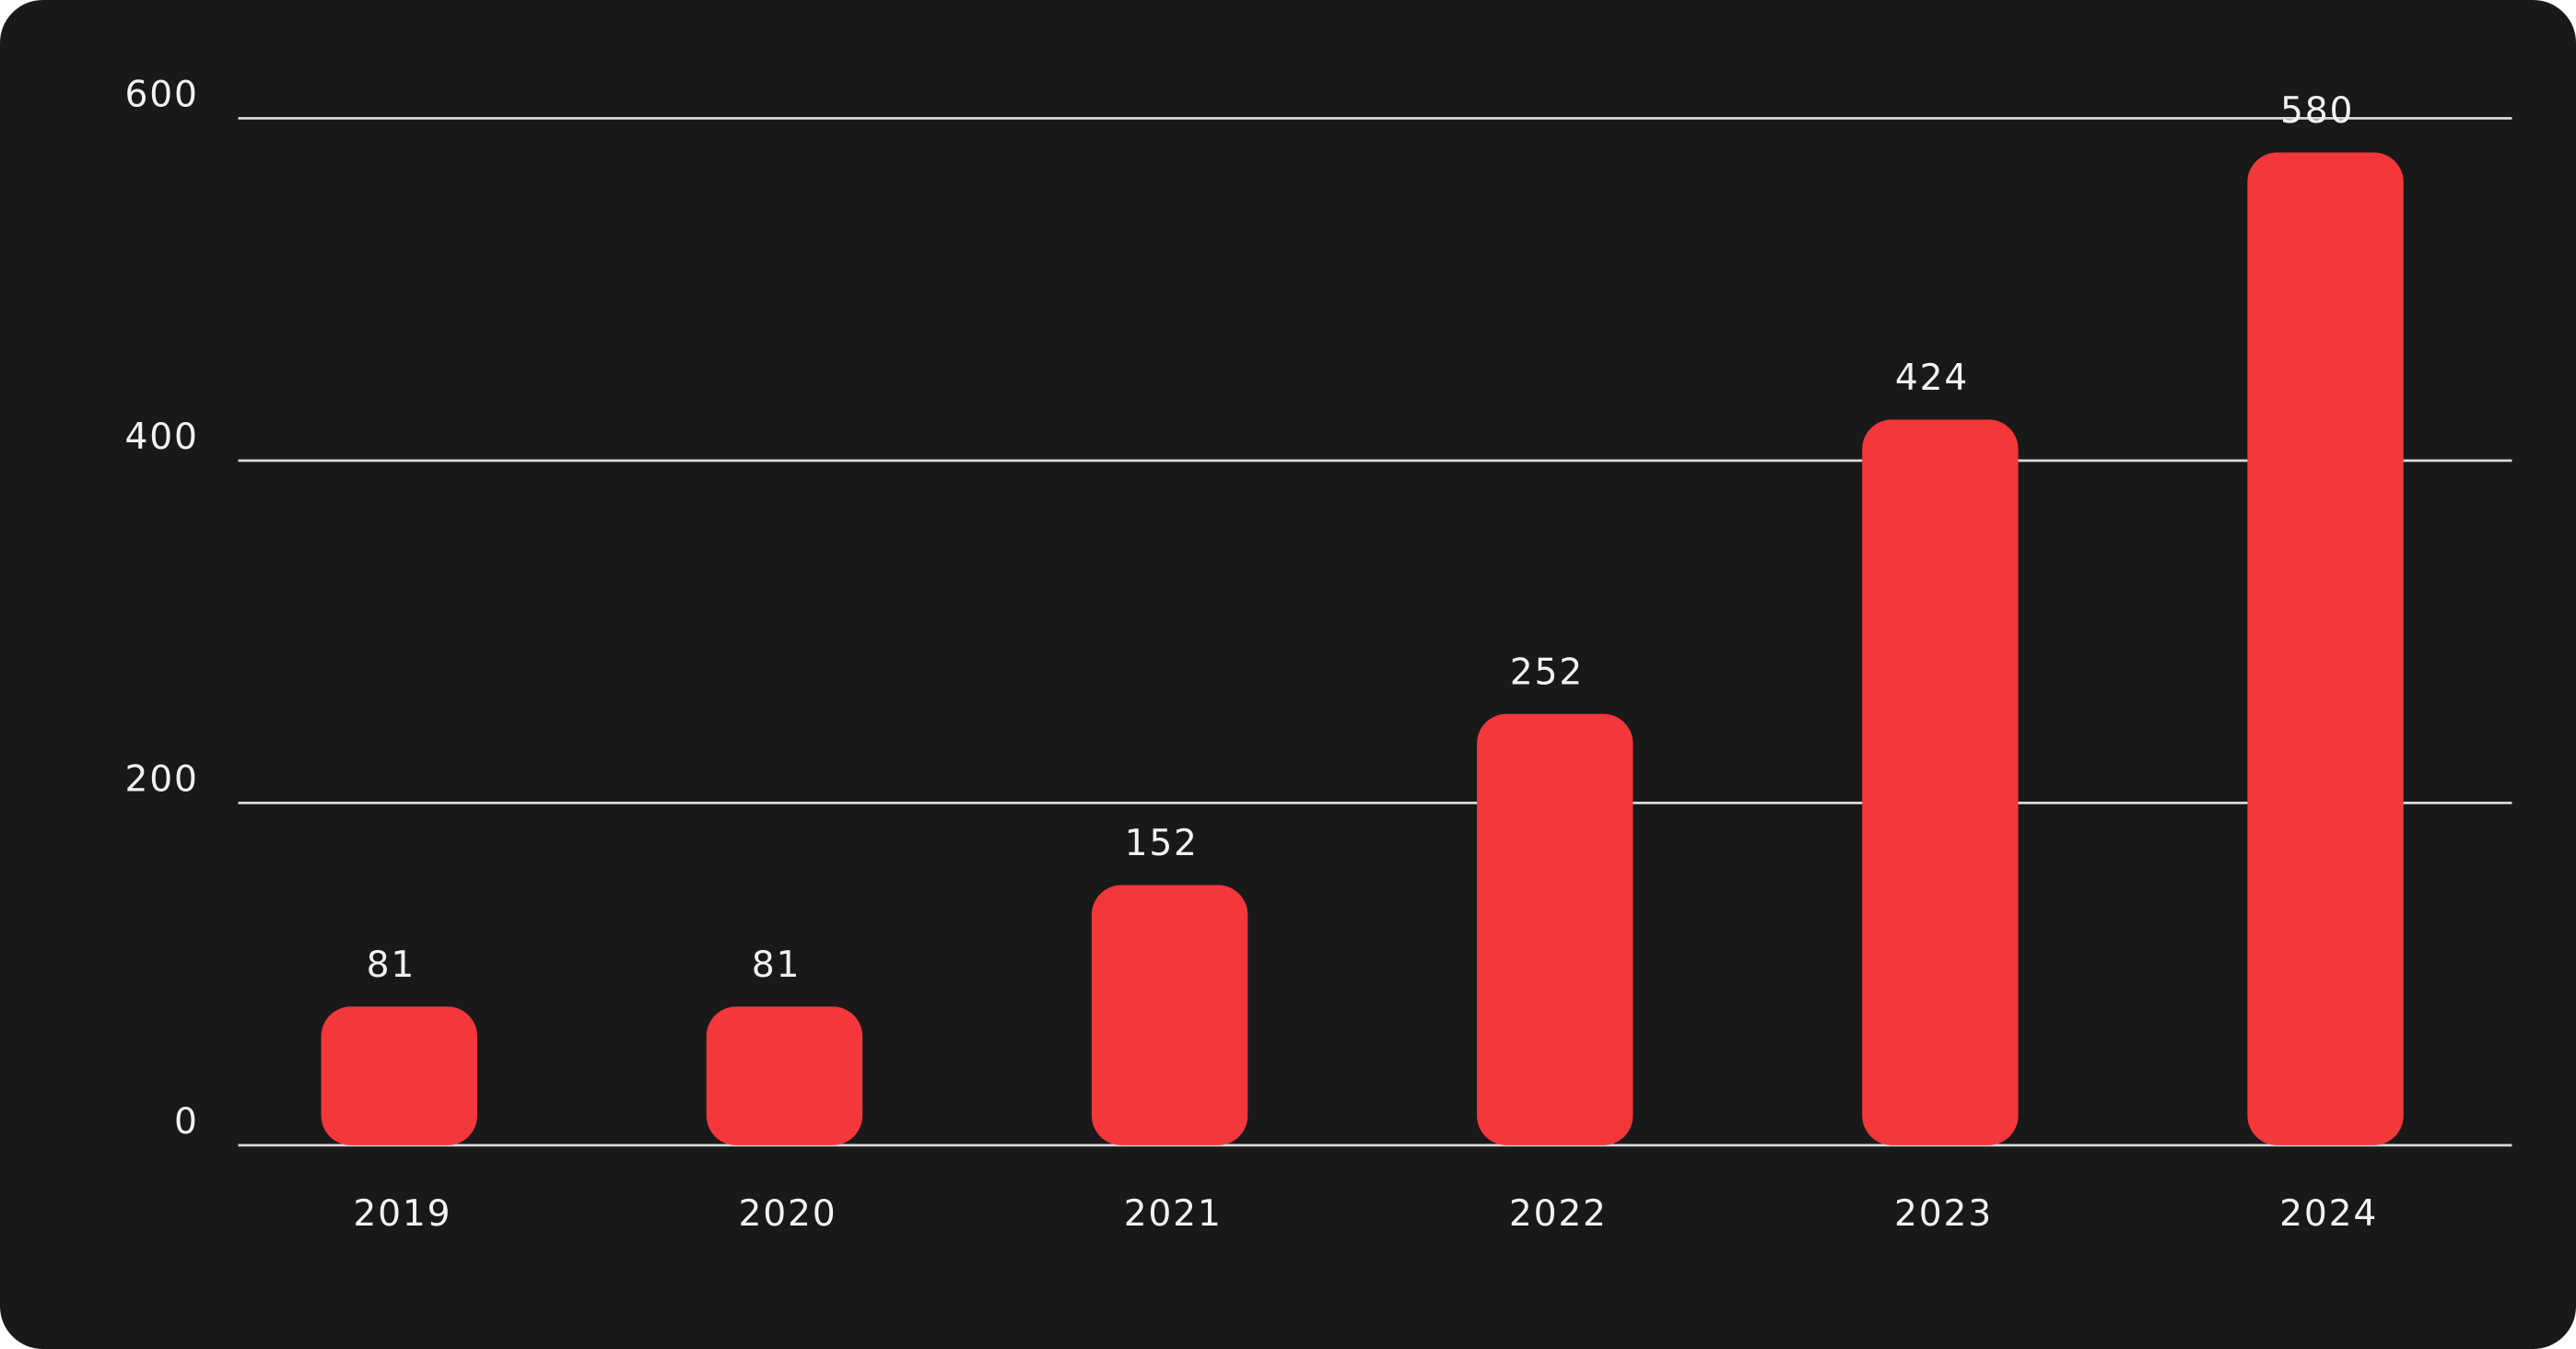  Describe the element at coordinates (788, 1214) in the screenshot. I see `x-tick-label: 2020` at that location.